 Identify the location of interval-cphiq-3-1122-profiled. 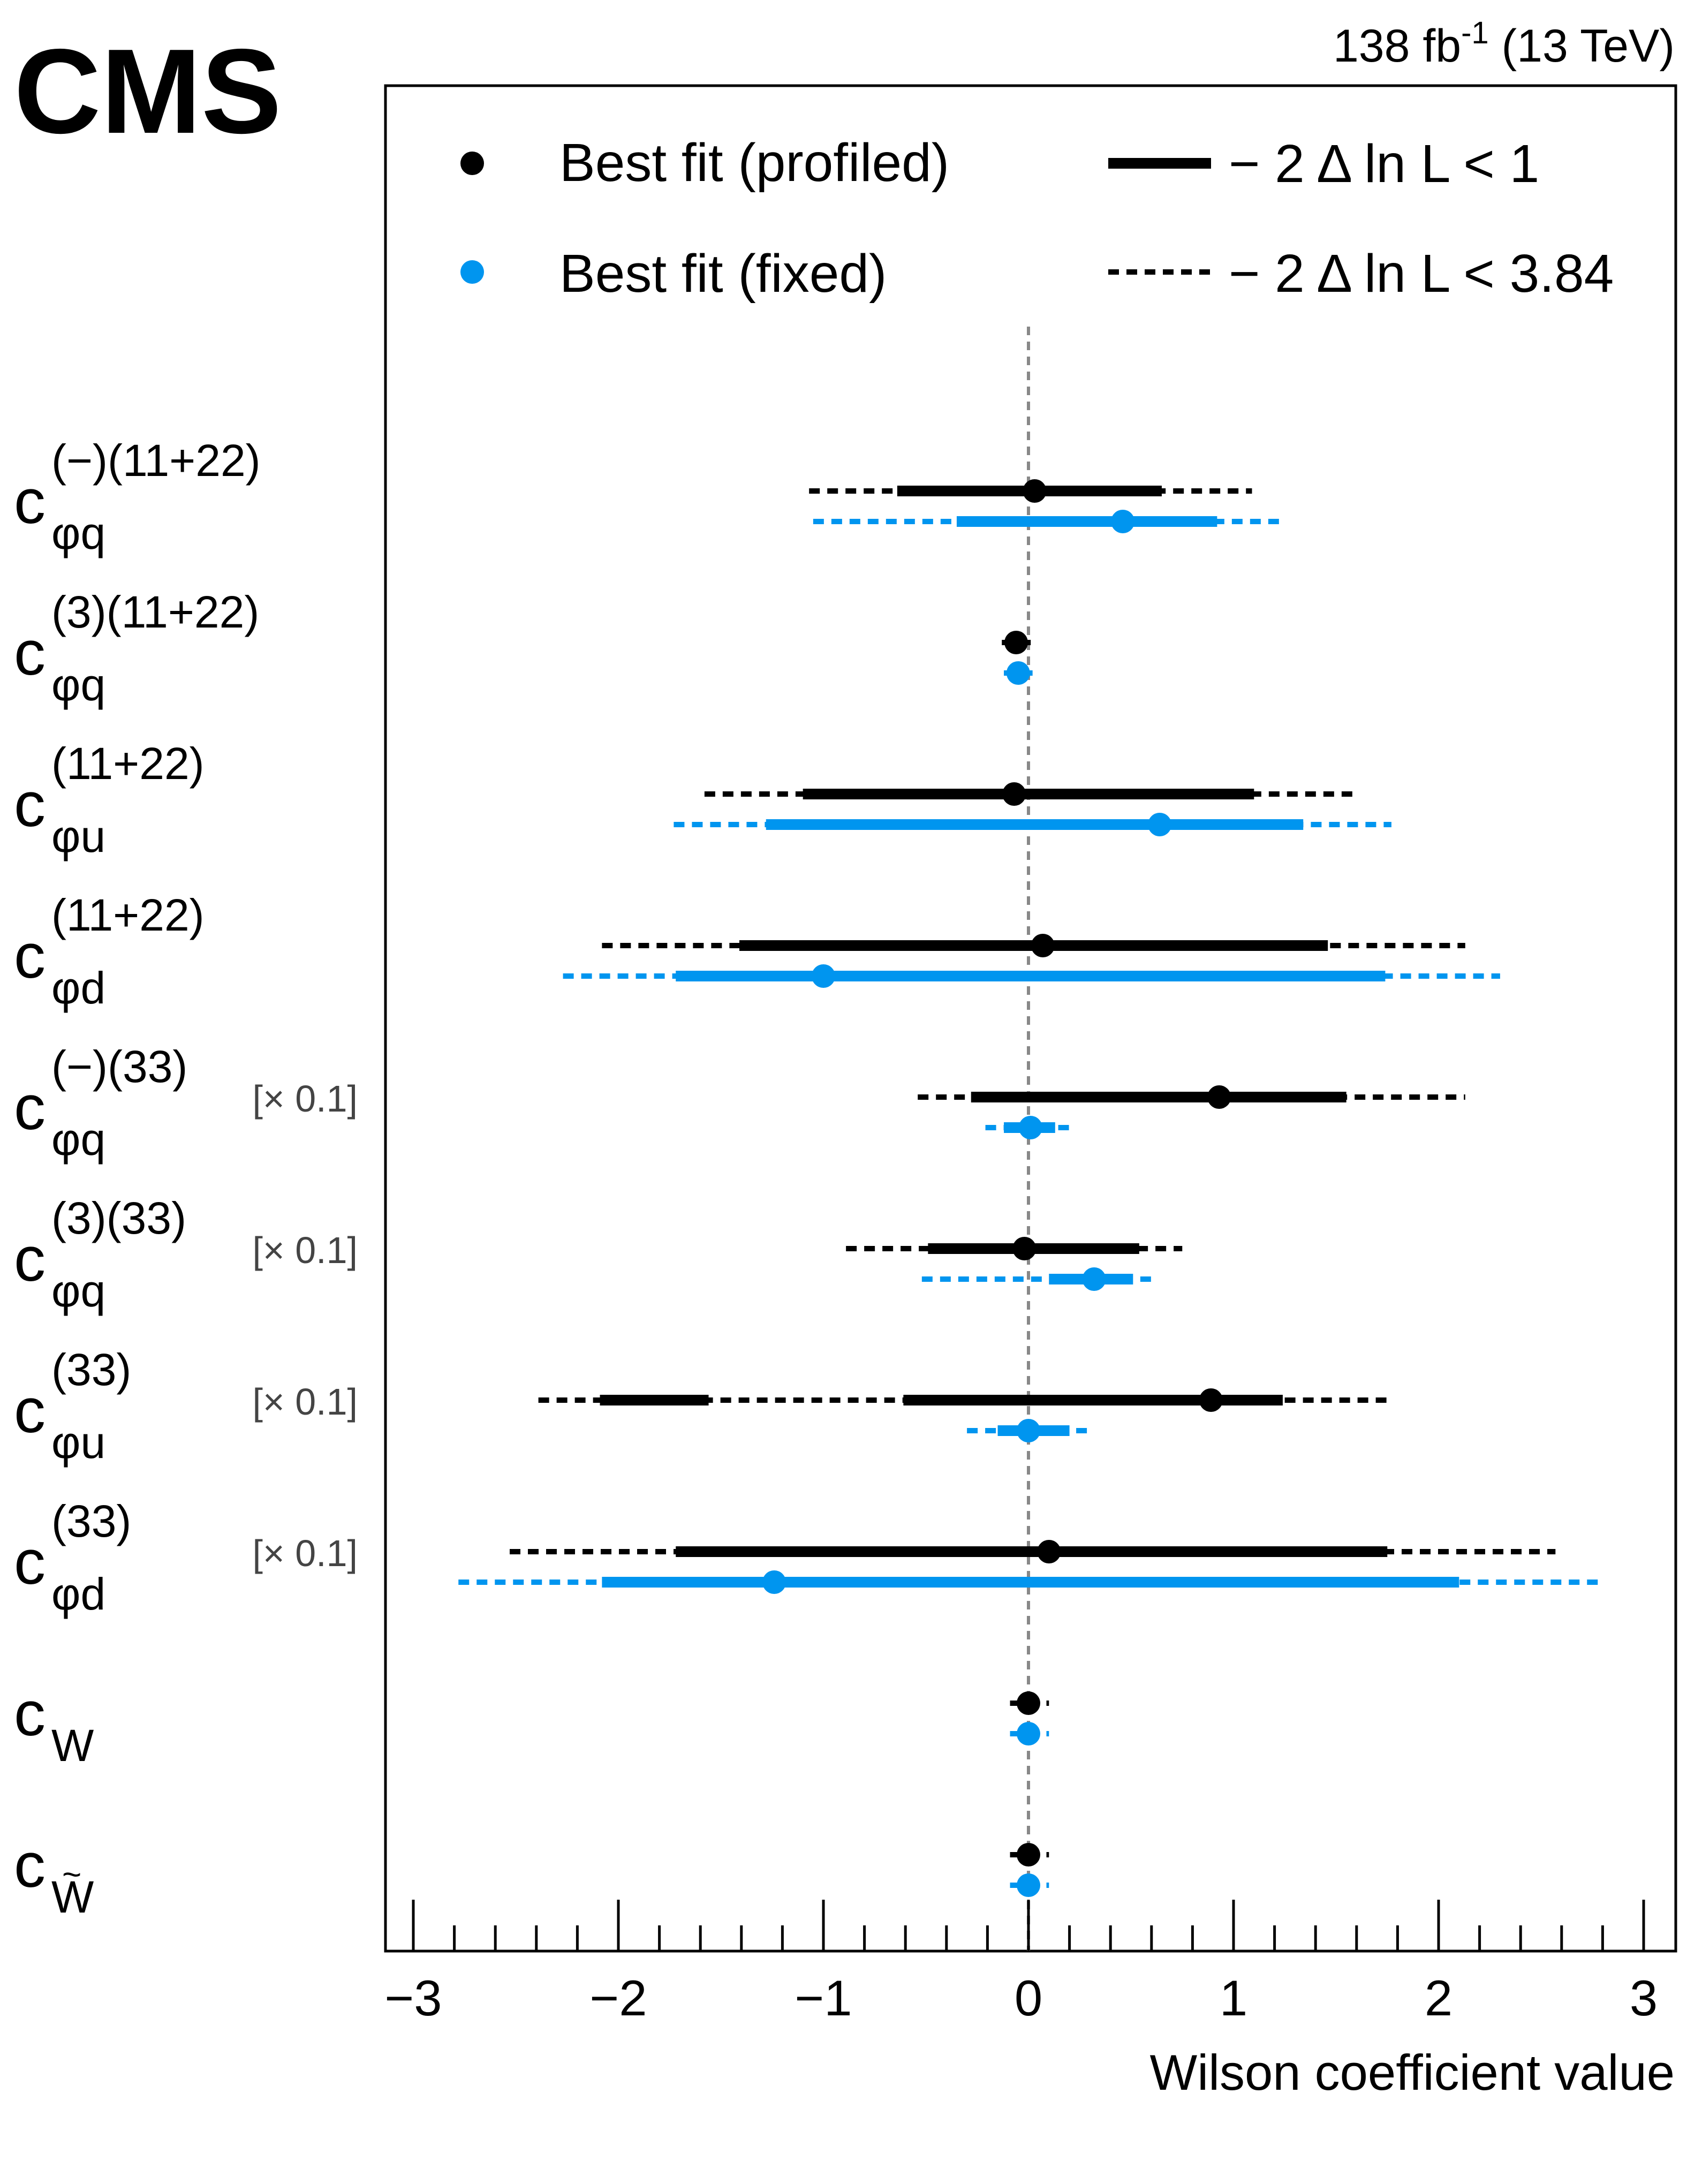
(1018, 642).